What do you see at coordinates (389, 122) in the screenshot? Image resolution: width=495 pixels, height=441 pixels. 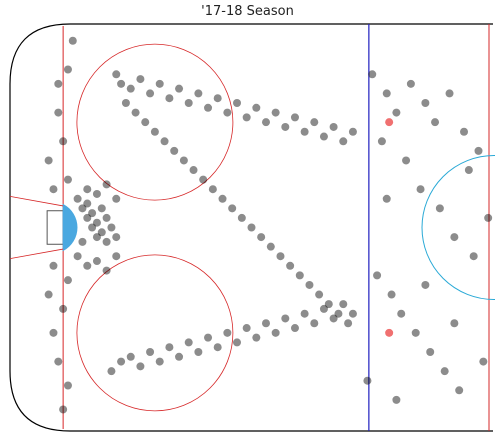 I see `faceoff-dot` at bounding box center [389, 122].